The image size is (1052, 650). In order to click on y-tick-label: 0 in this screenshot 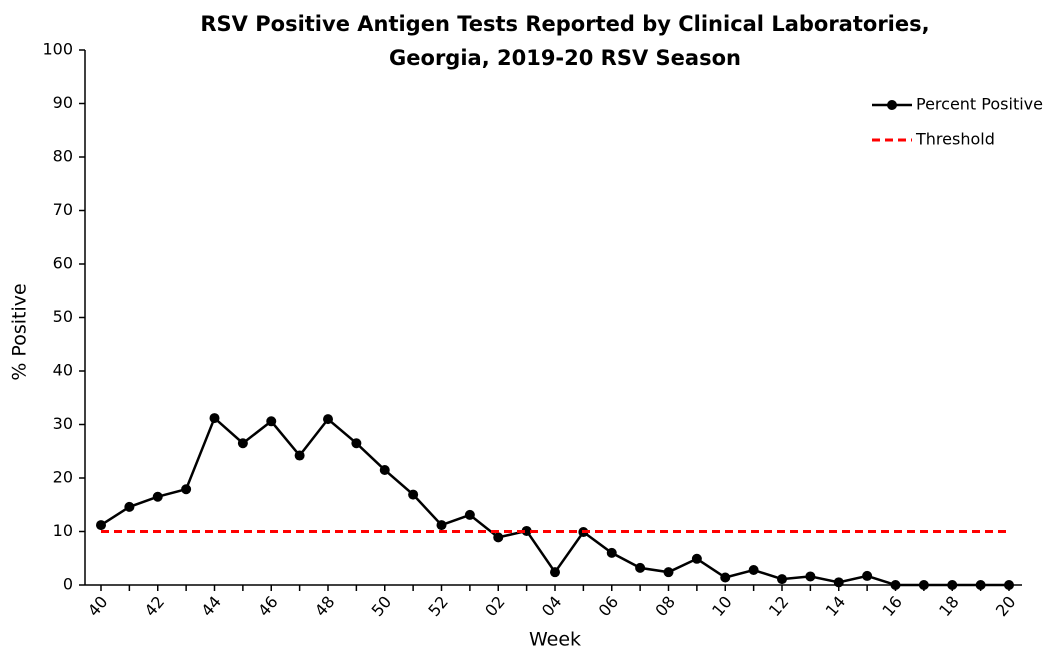, I will do `click(68, 584)`.